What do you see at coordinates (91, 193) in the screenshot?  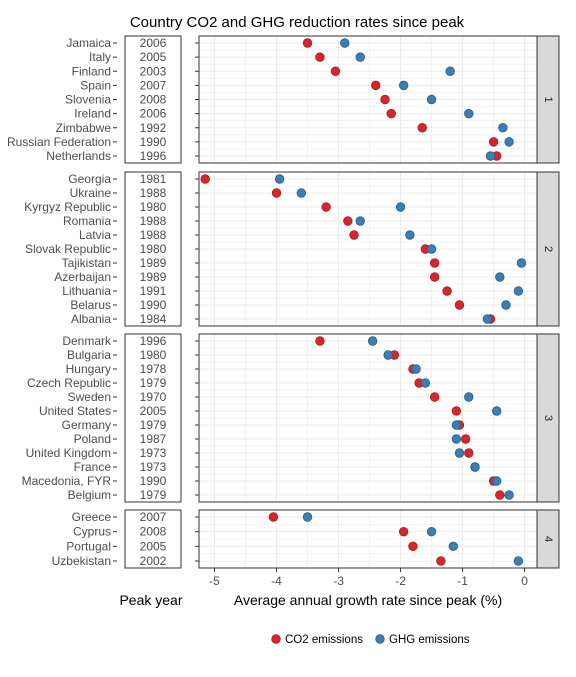 I see `country-label: Ukraine` at bounding box center [91, 193].